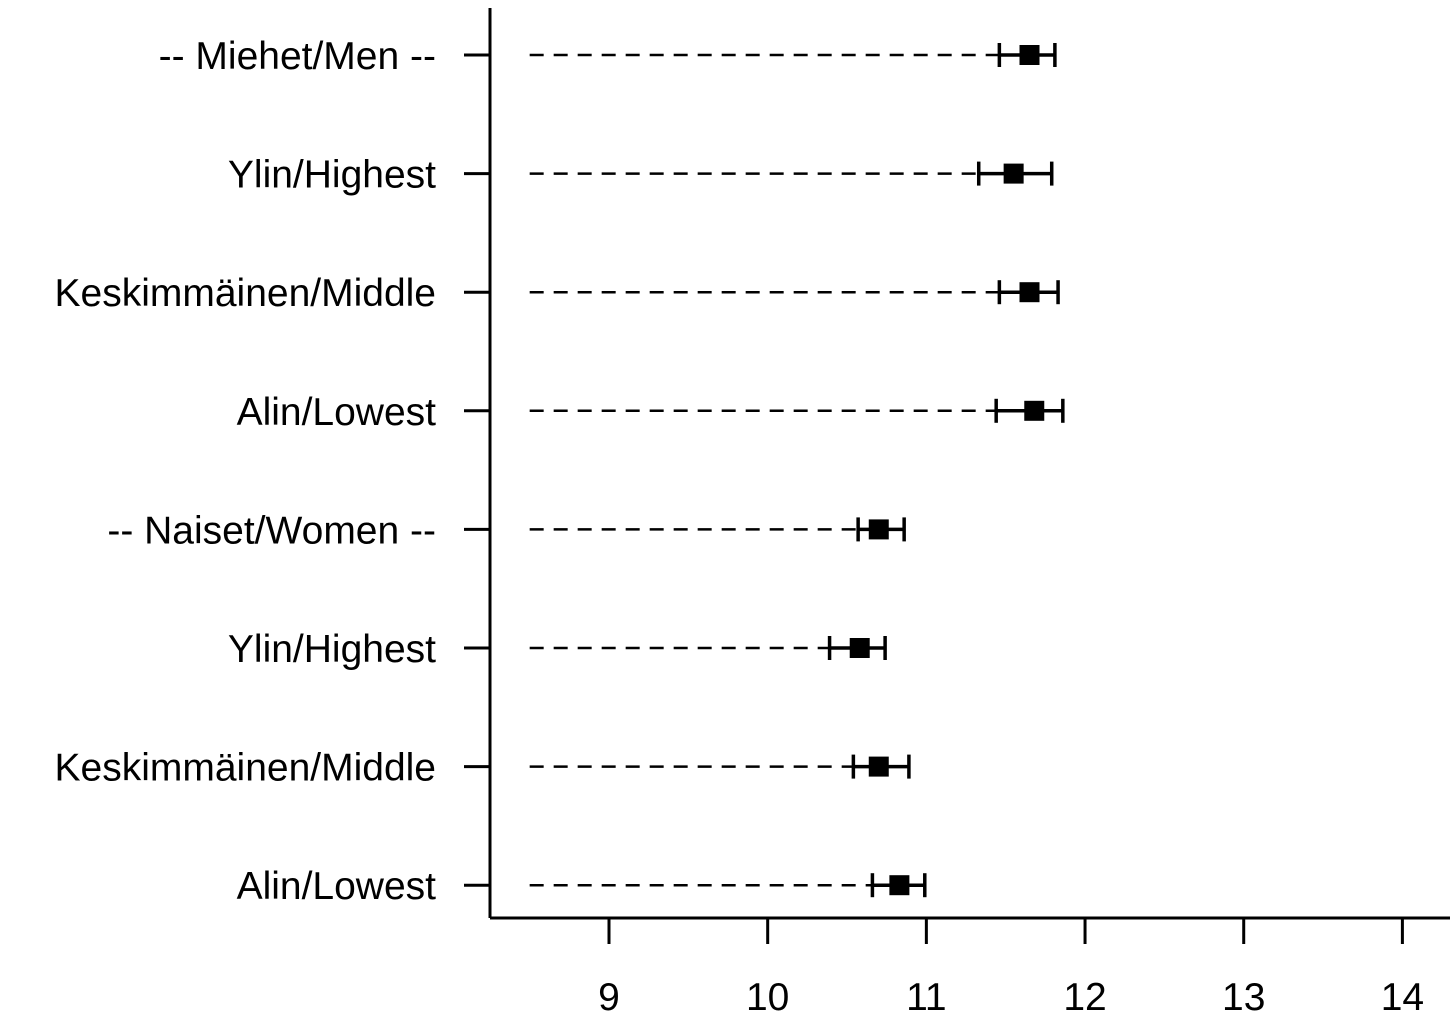 The width and height of the screenshot is (1450, 1016). I want to click on x-tick-label: 11, so click(926, 996).